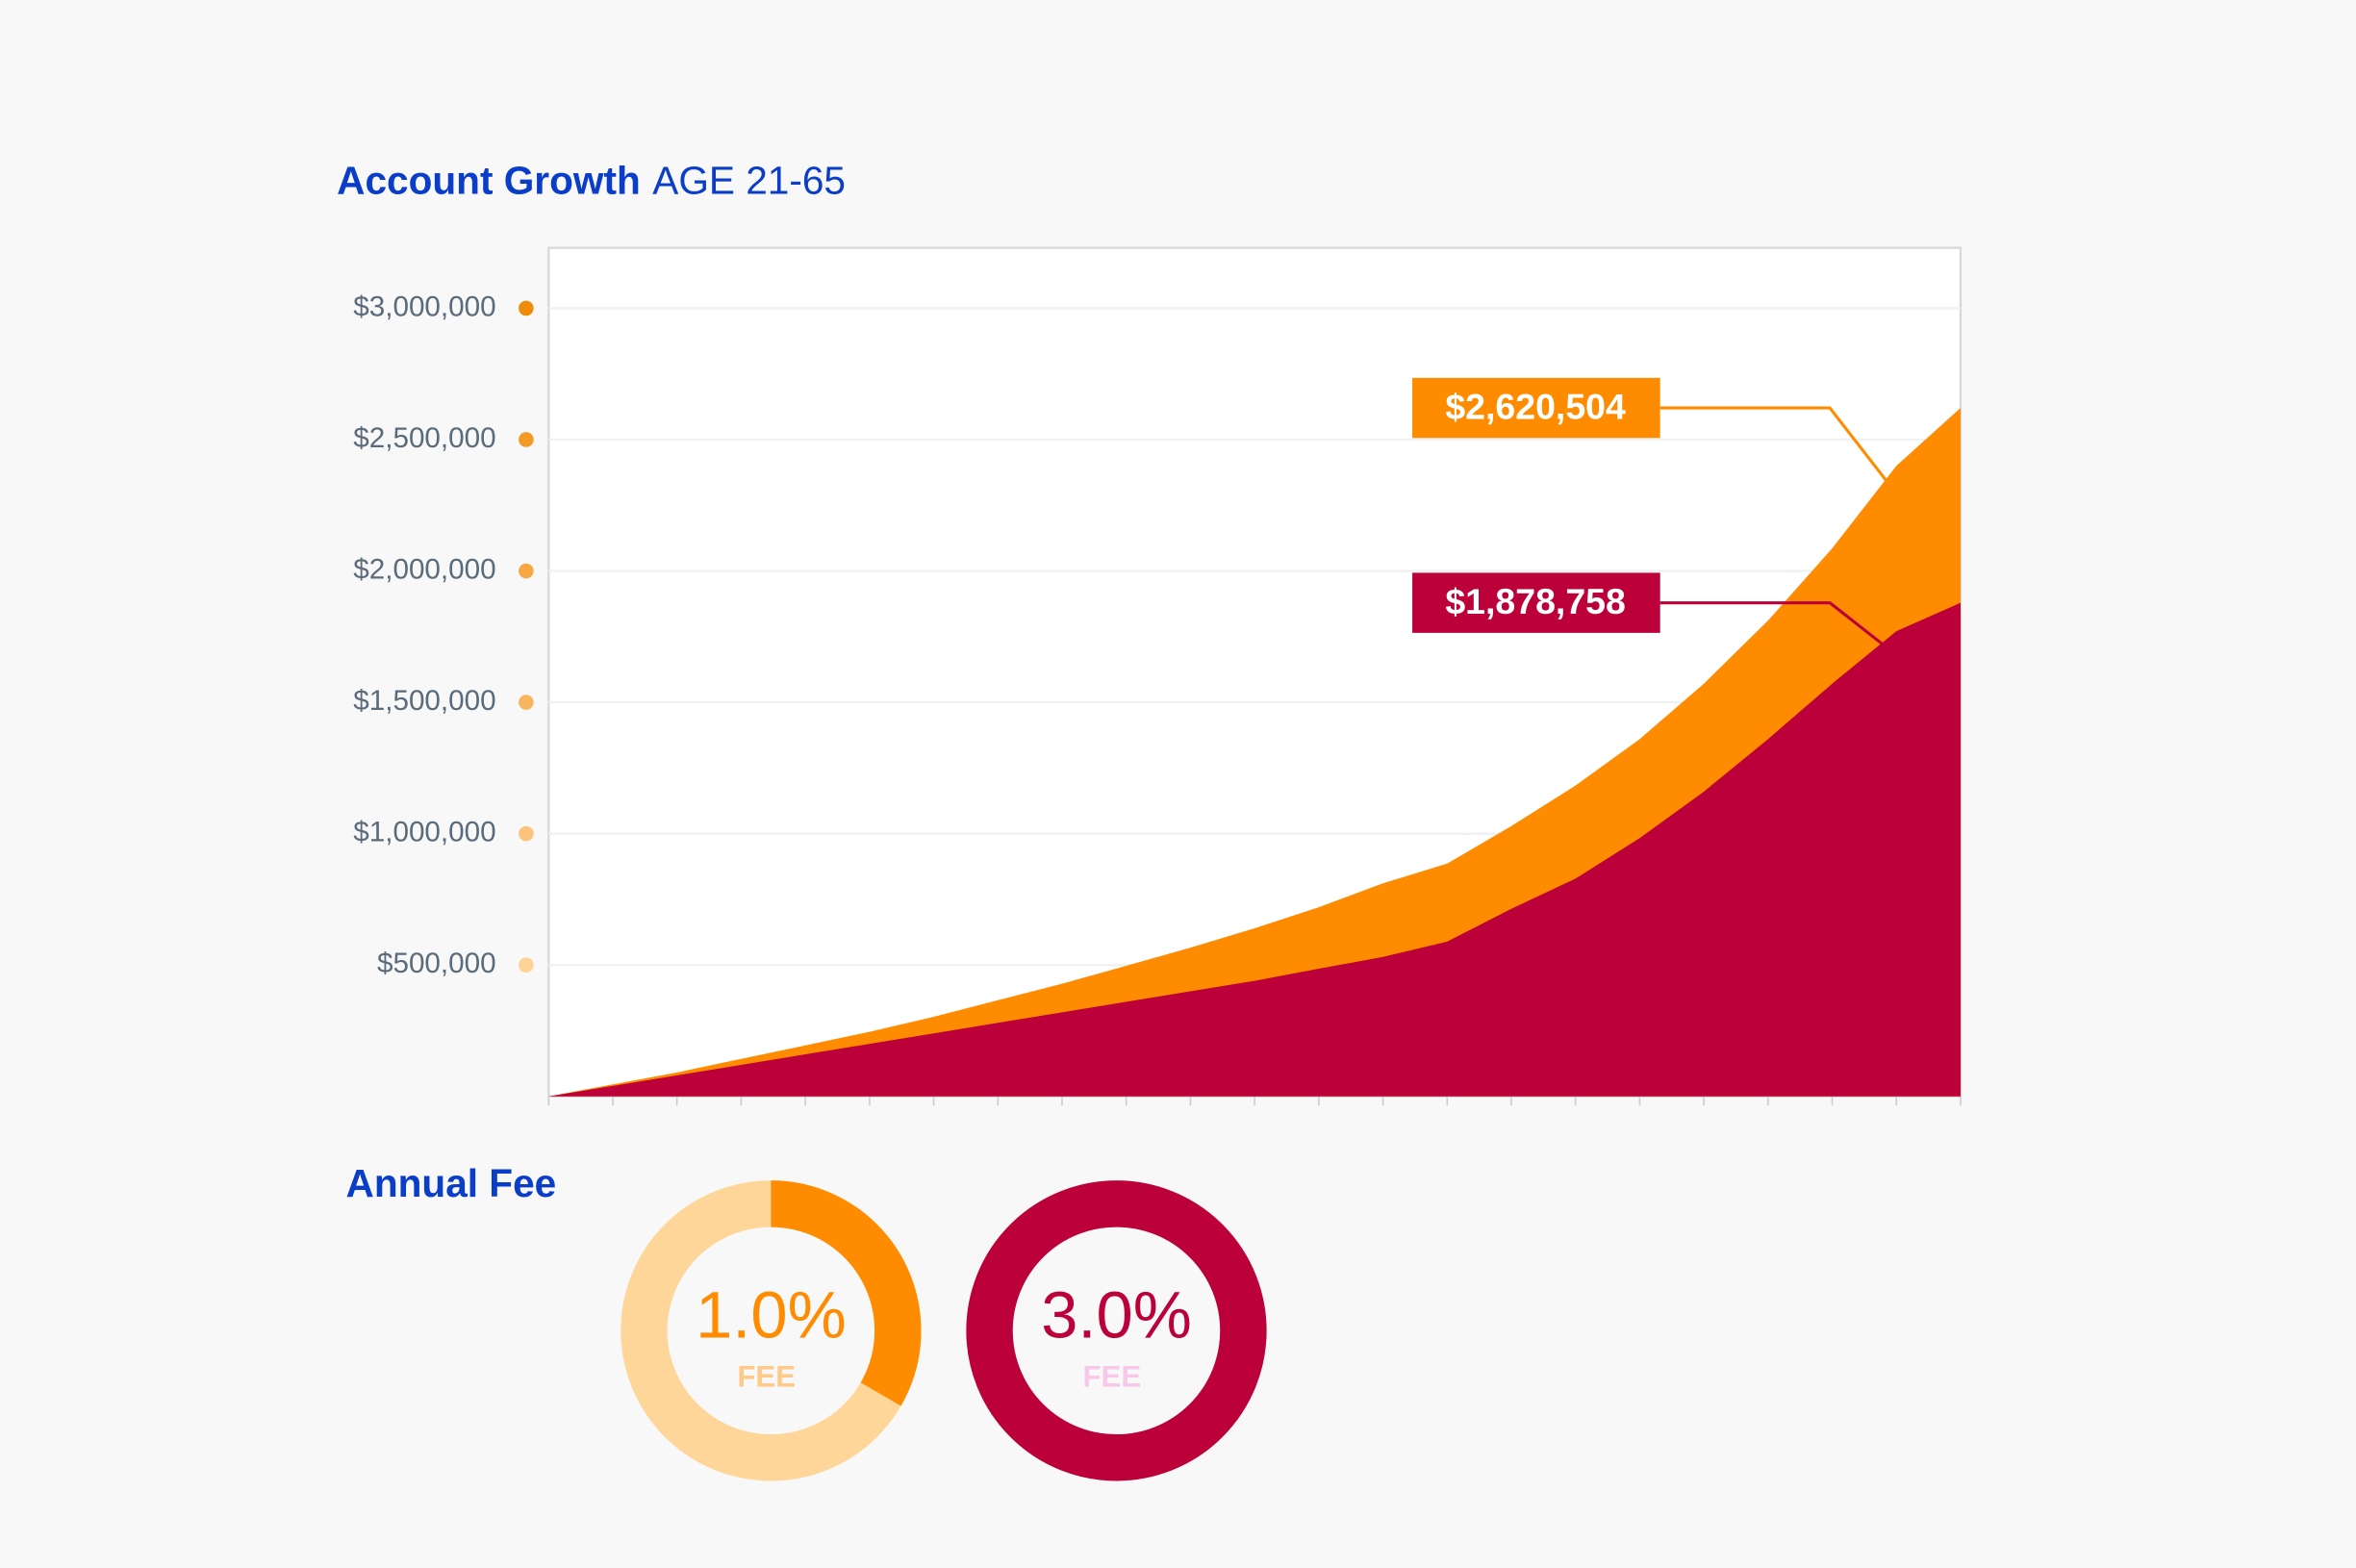 Image resolution: width=2356 pixels, height=1568 pixels. I want to click on y-tick-label: $1,500,000, so click(424, 701).